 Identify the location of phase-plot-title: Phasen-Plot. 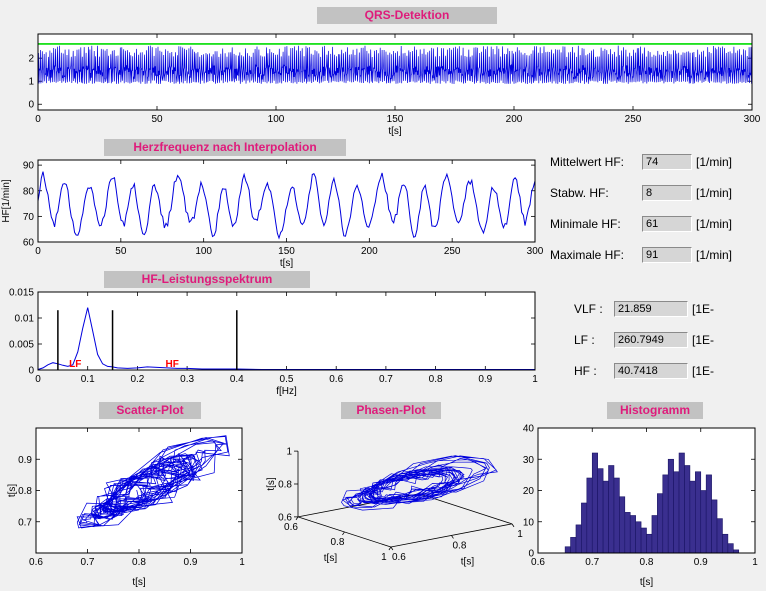
(391, 410).